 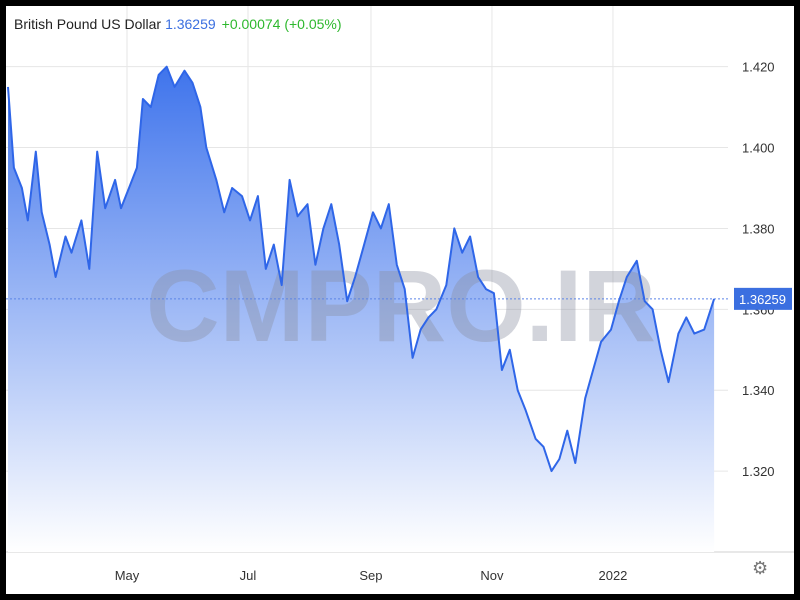 I want to click on current-price-tag-bg, so click(x=763, y=298).